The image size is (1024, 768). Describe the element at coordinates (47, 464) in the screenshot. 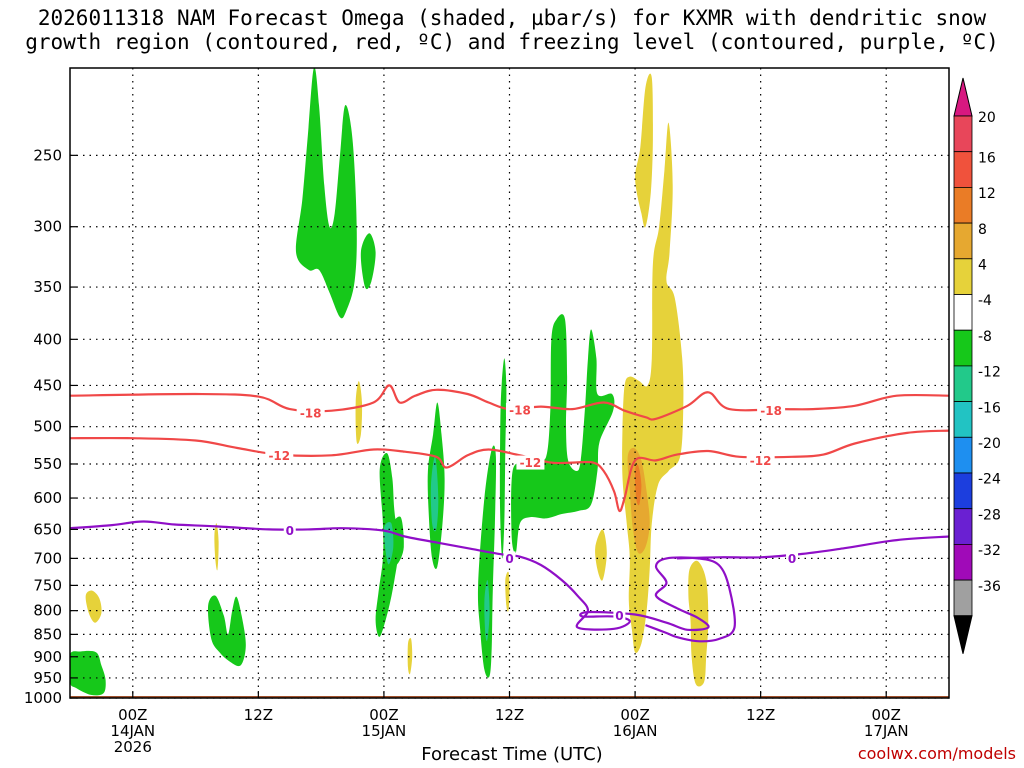

I see `y-tick-label: 550` at that location.